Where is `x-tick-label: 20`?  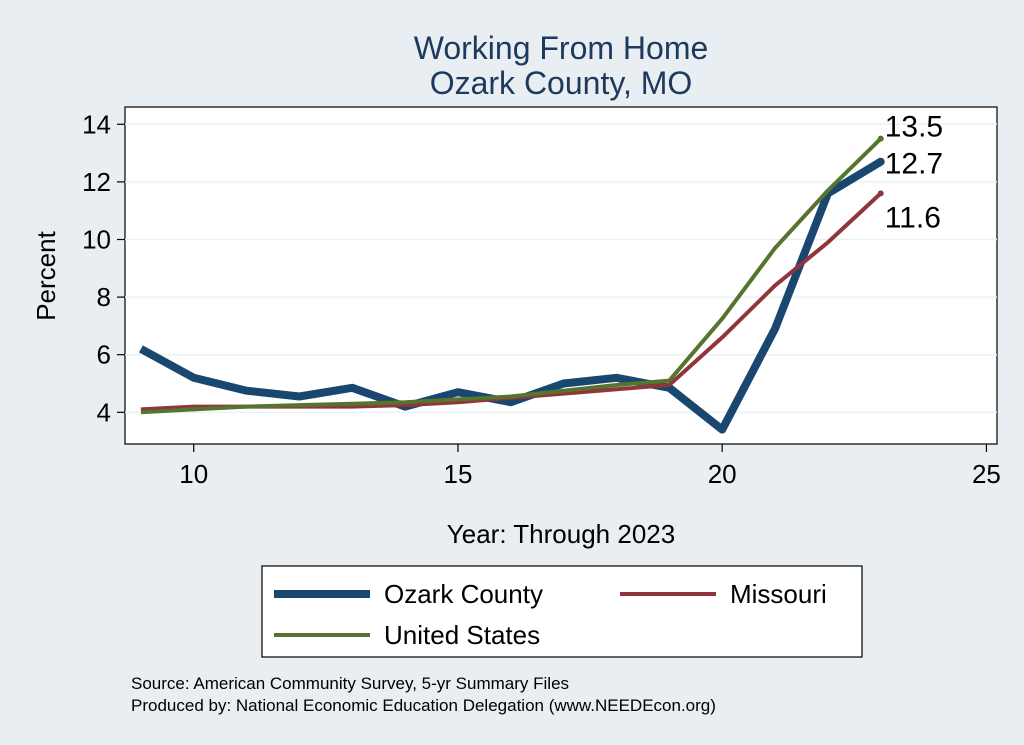 x-tick-label: 20 is located at coordinates (722, 474).